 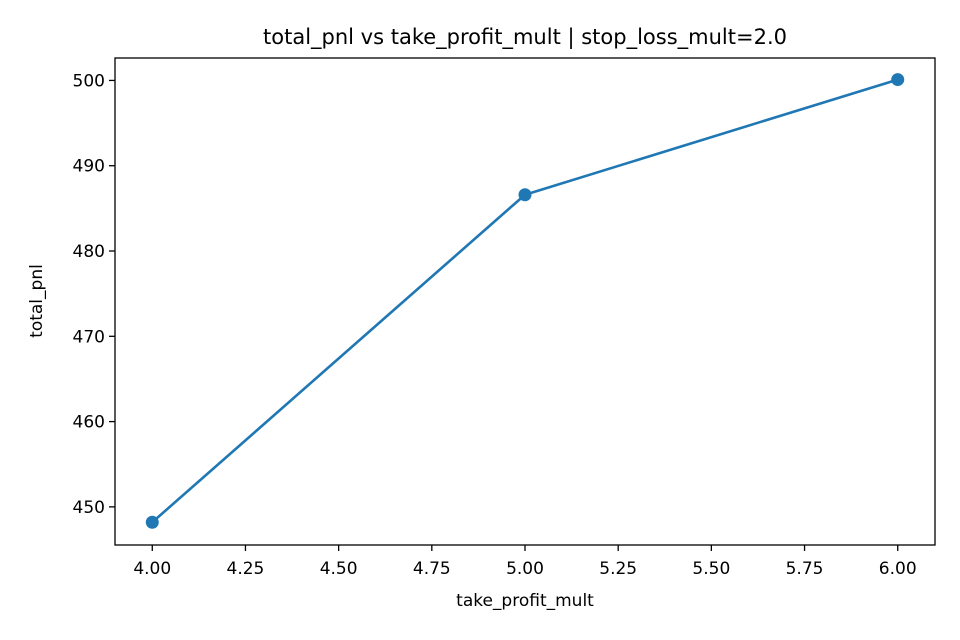 What do you see at coordinates (152, 569) in the screenshot?
I see `x-tick-label: 4.00` at bounding box center [152, 569].